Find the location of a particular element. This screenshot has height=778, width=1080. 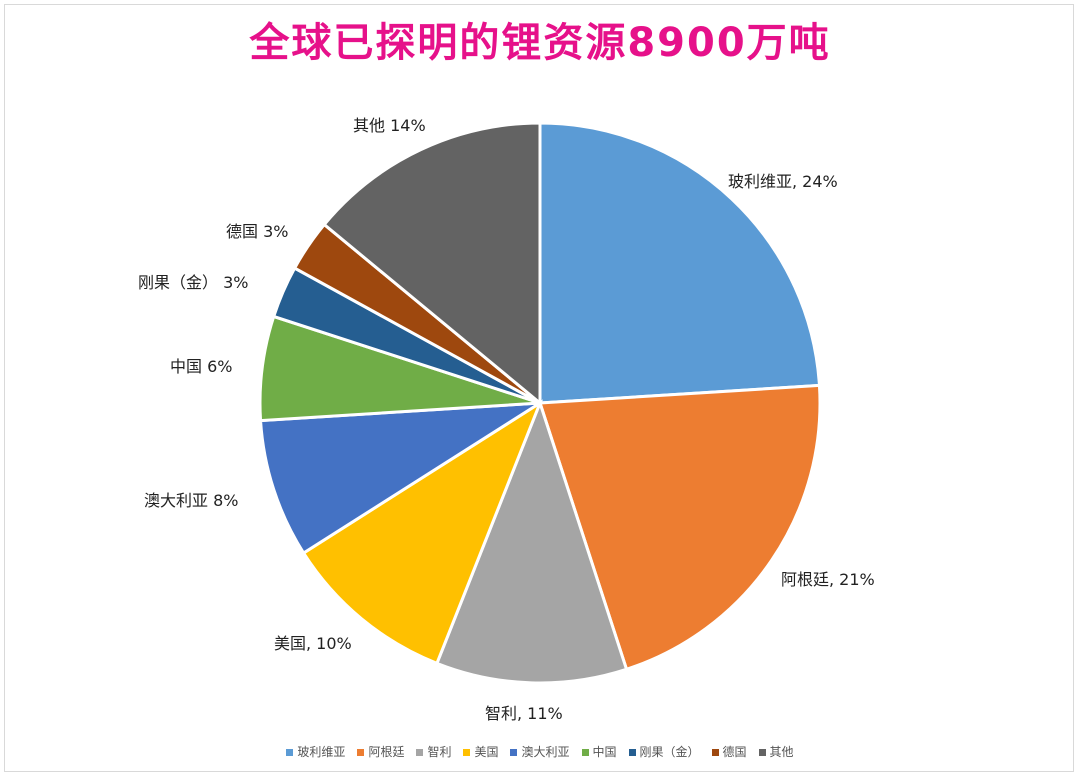

legend-label-7: 德国 is located at coordinates (734, 752).